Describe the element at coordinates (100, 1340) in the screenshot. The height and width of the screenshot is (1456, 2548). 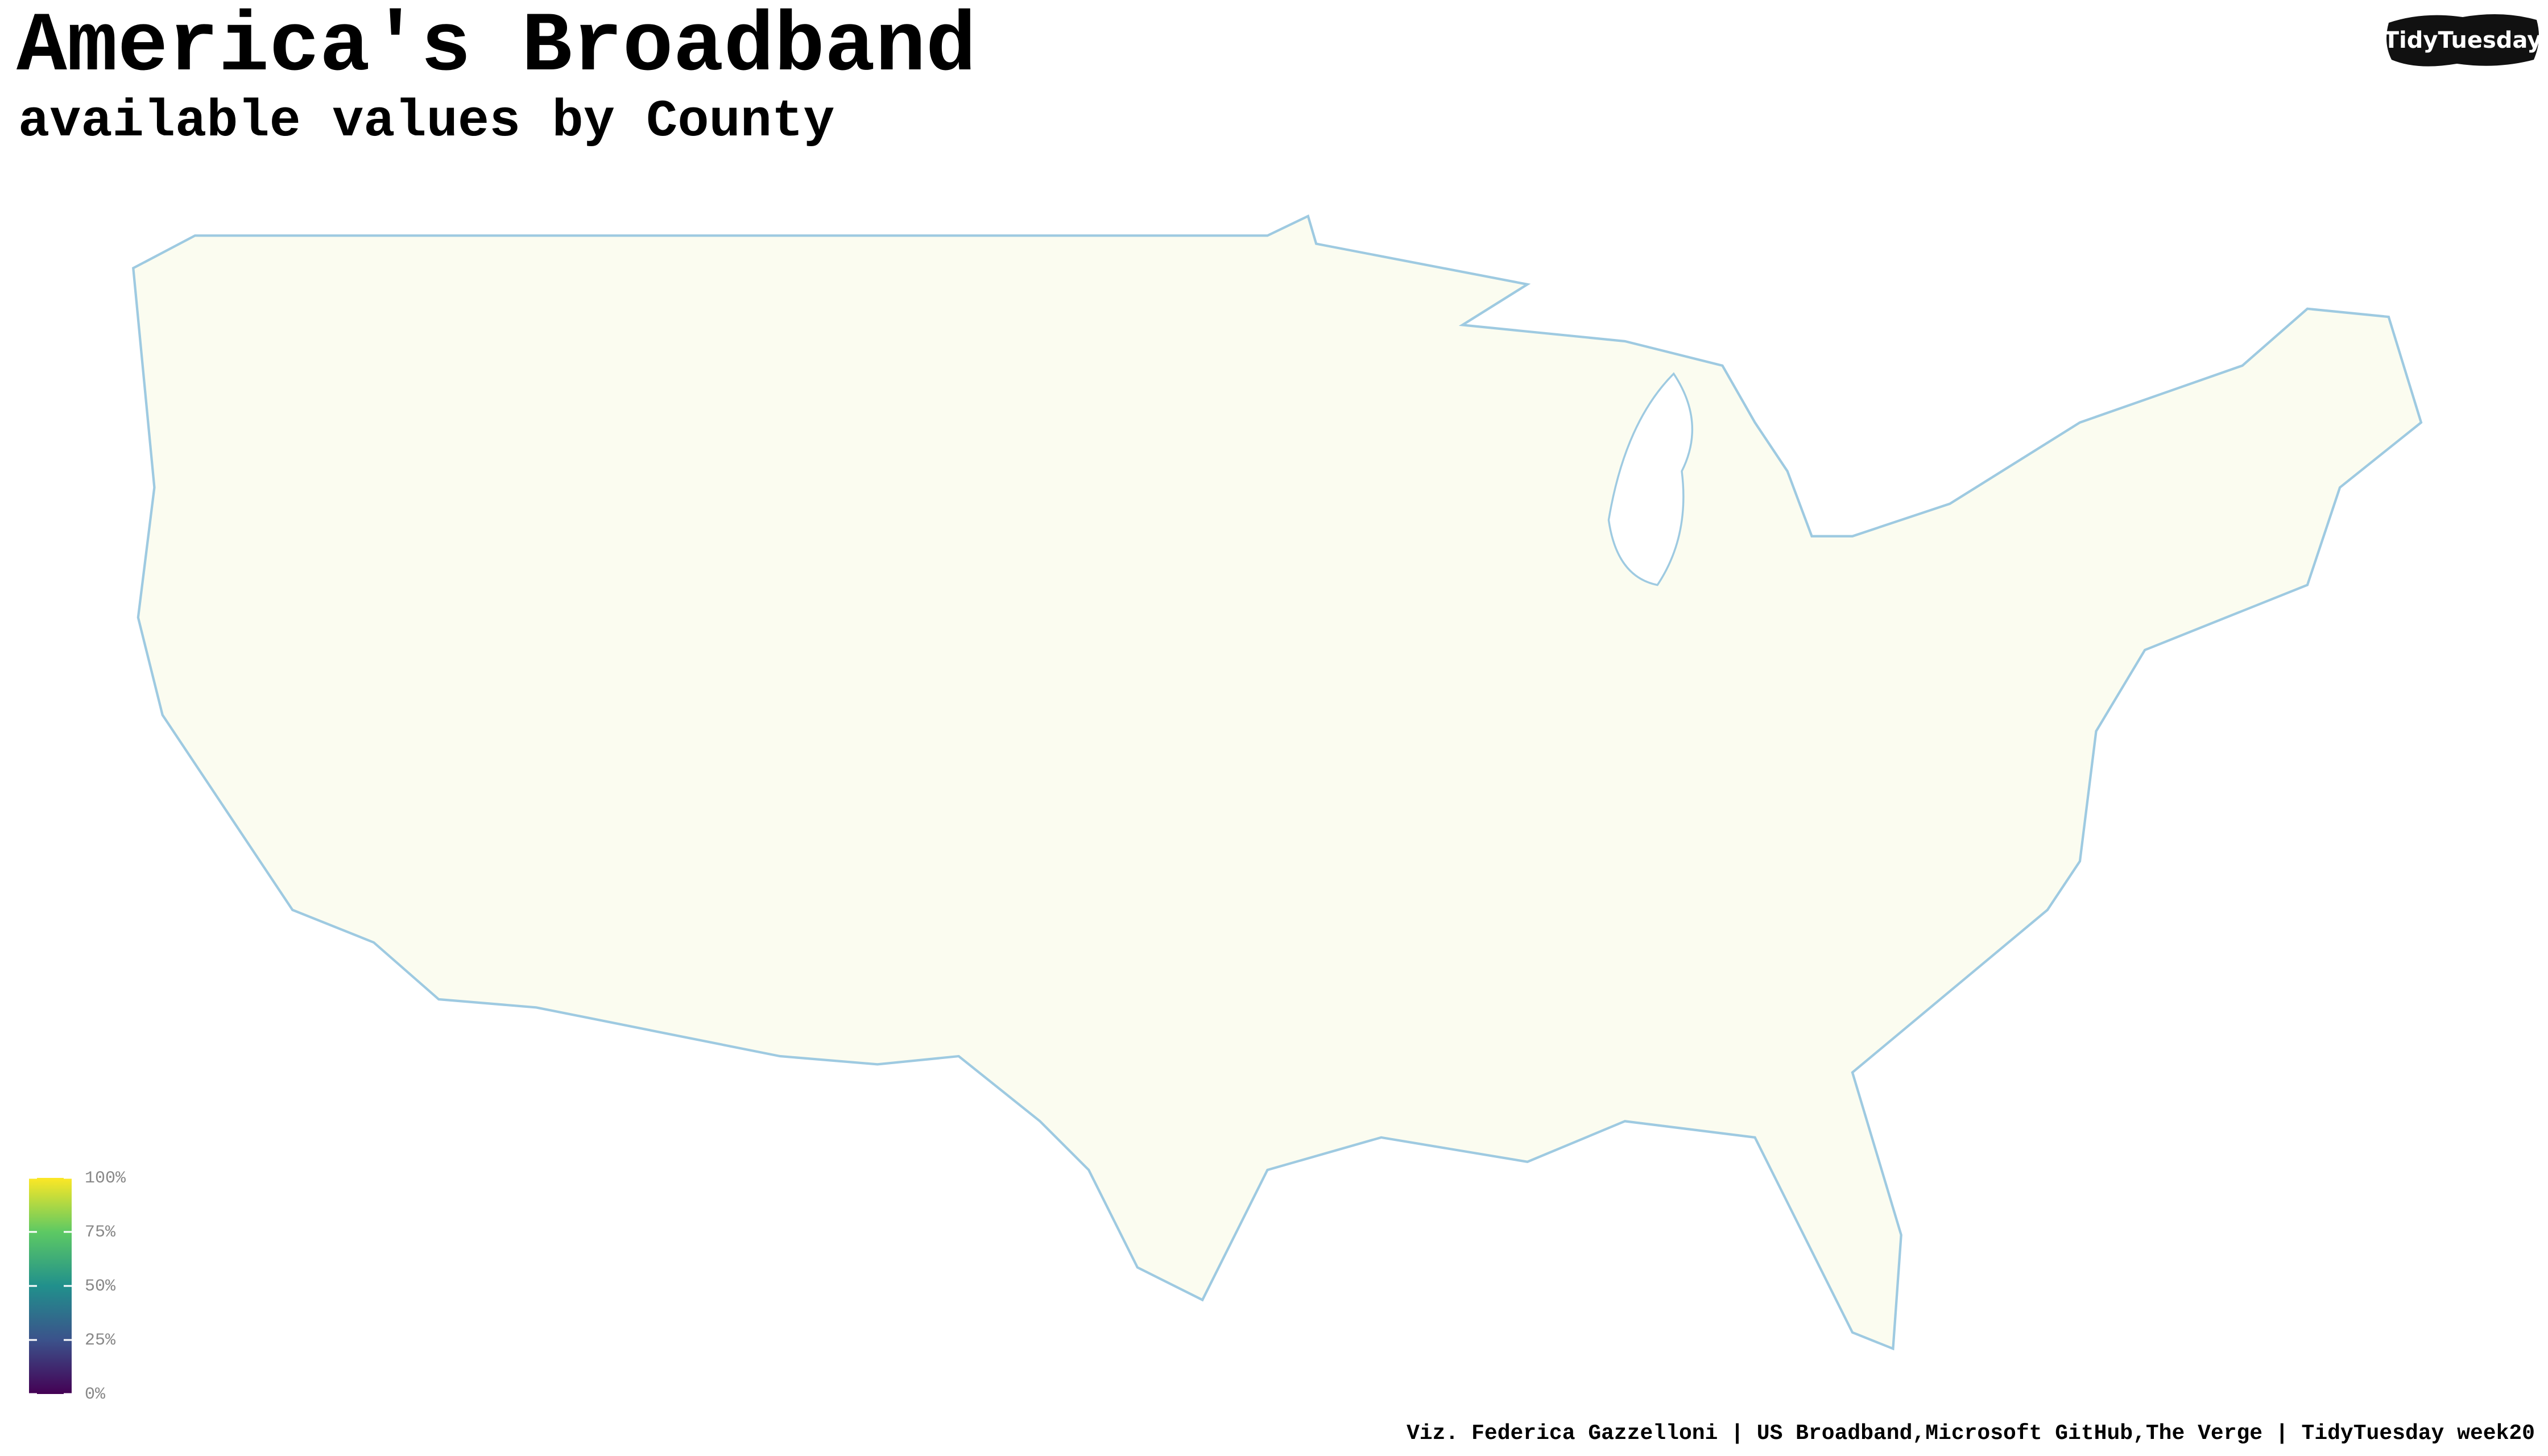
I see `colorbar-label: 25%` at that location.